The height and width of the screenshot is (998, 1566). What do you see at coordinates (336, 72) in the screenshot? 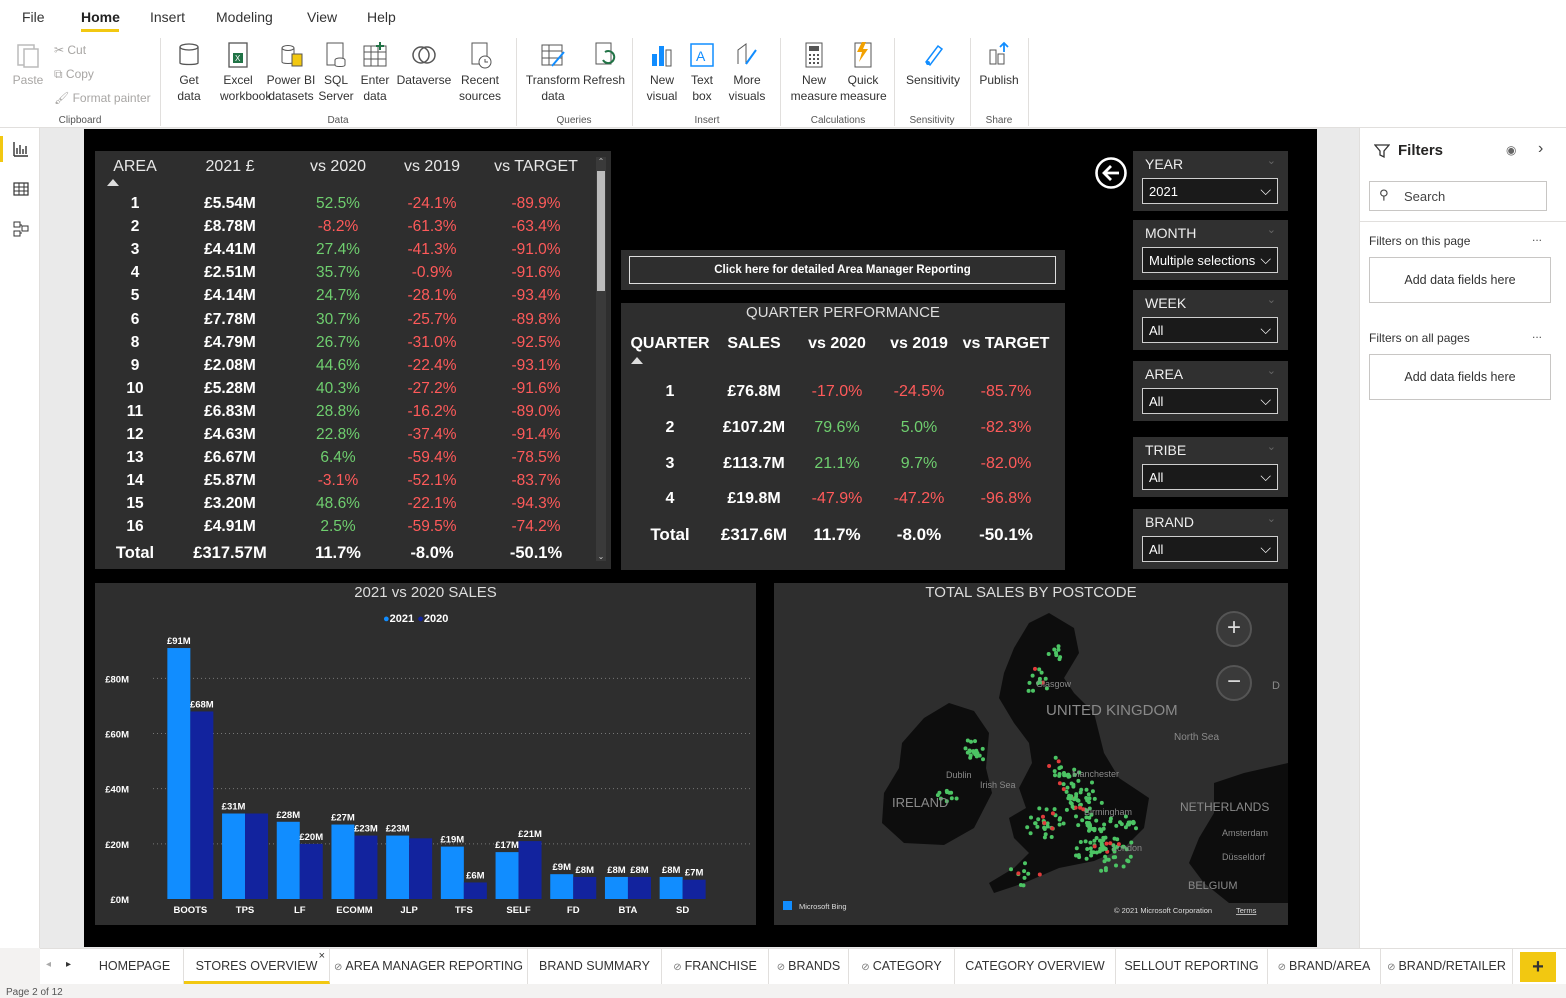
I see `sql-server-button: SQL Server` at bounding box center [336, 72].